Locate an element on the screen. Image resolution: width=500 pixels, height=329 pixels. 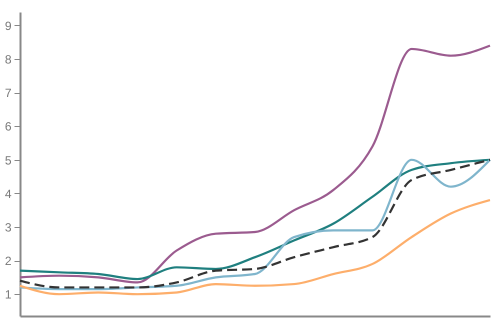
y-tick-label: 3 is located at coordinates (8, 227).